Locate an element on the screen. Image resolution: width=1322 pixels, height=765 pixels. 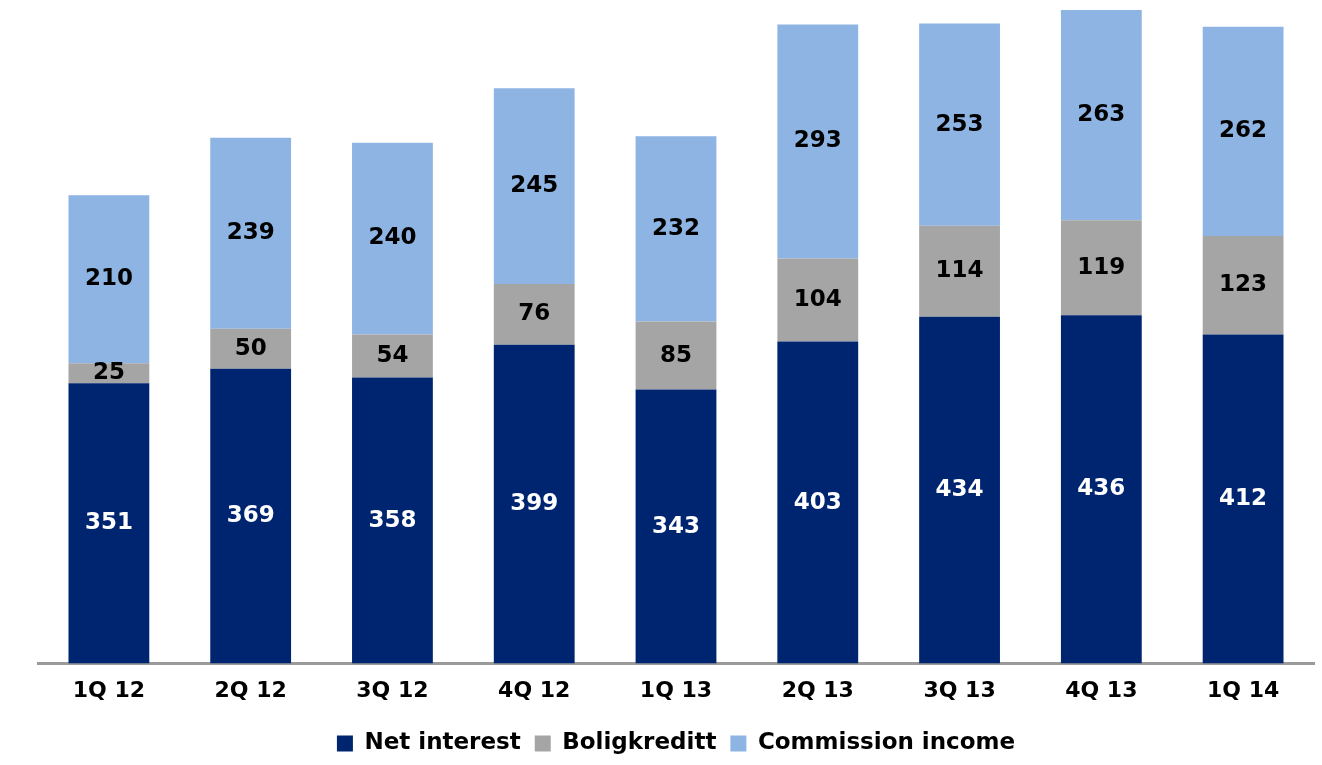
x-tick-label: 2Q 12 is located at coordinates (250, 689).